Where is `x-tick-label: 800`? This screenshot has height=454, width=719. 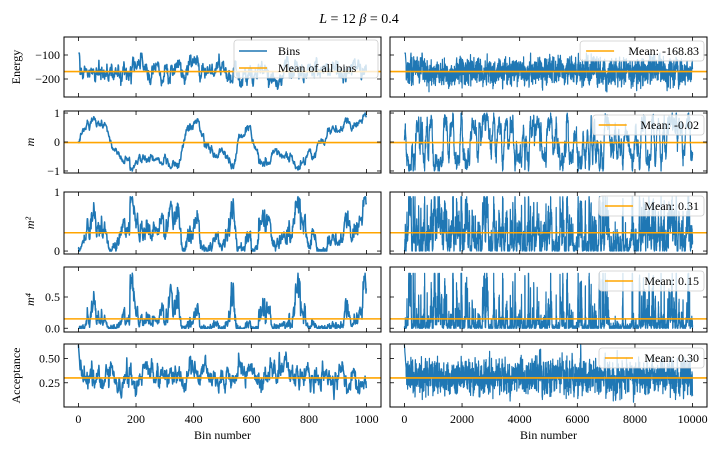
x-tick-label: 800 is located at coordinates (309, 419).